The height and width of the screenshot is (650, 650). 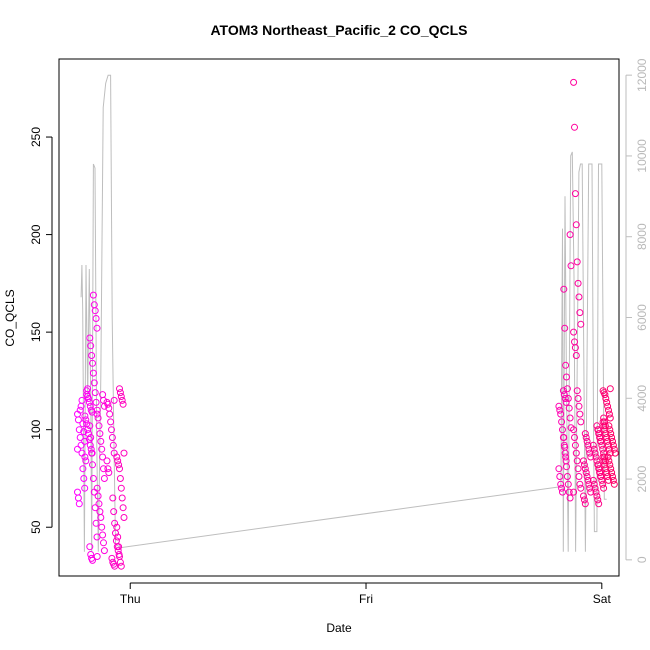 I want to click on right-axis: 0 2000 4000 6000 8000 10000 12000, so click(x=637, y=310).